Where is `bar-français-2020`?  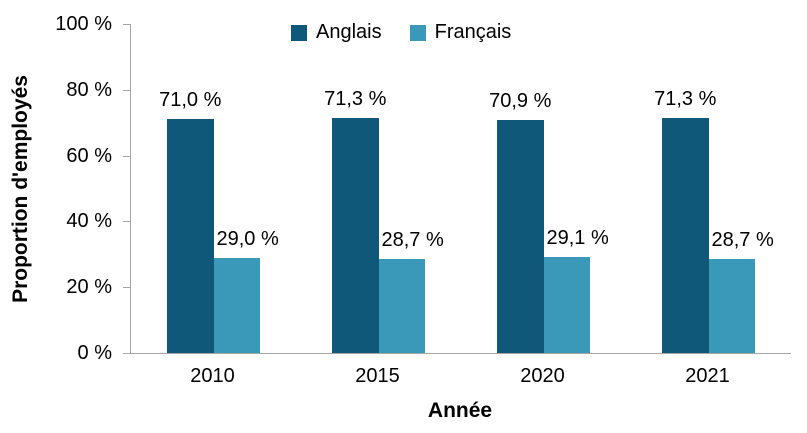
bar-français-2020 is located at coordinates (566, 305).